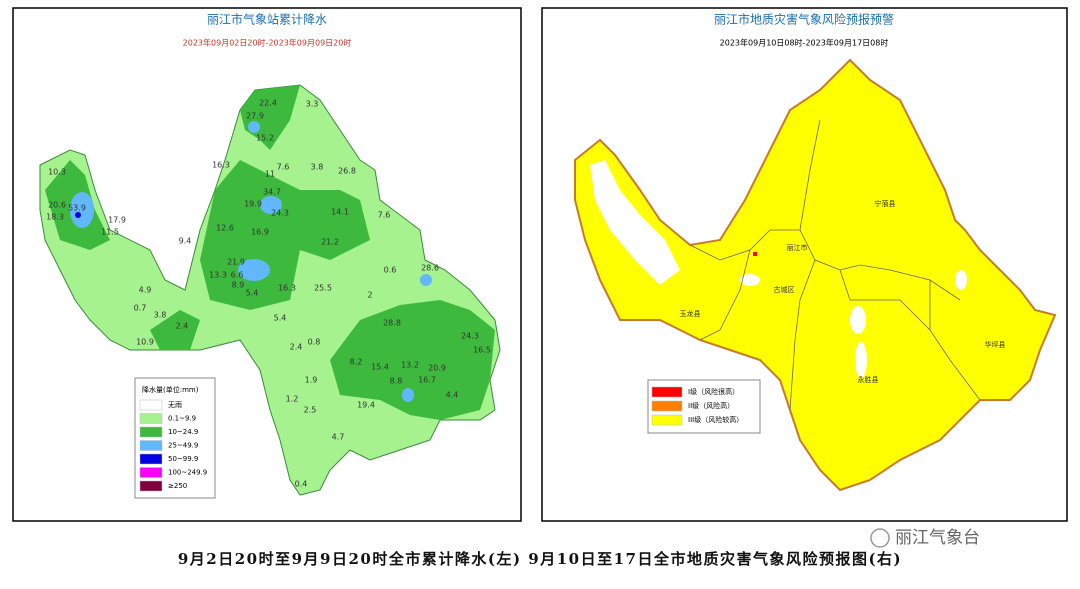 Image resolution: width=1080 pixels, height=589 pixels. I want to click on station-value: 2.5, so click(310, 410).